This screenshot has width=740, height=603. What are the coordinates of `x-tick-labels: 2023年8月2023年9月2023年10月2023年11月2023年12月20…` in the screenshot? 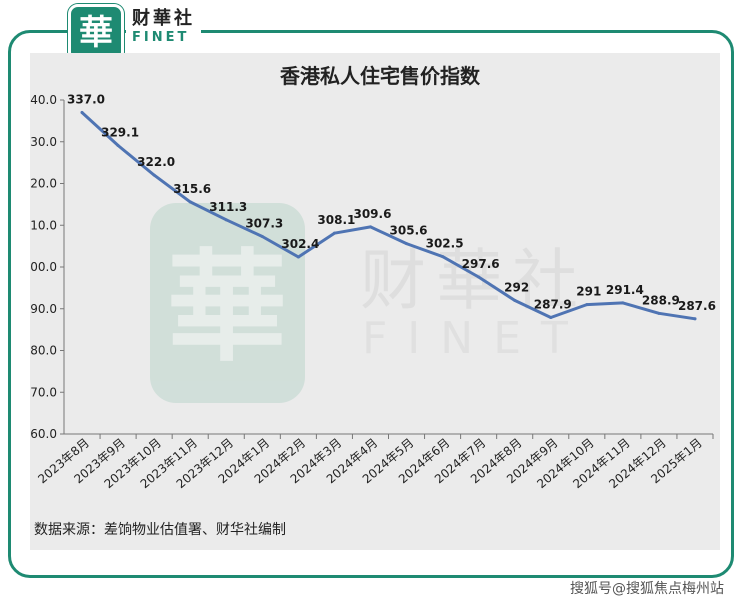 It's located at (374, 462).